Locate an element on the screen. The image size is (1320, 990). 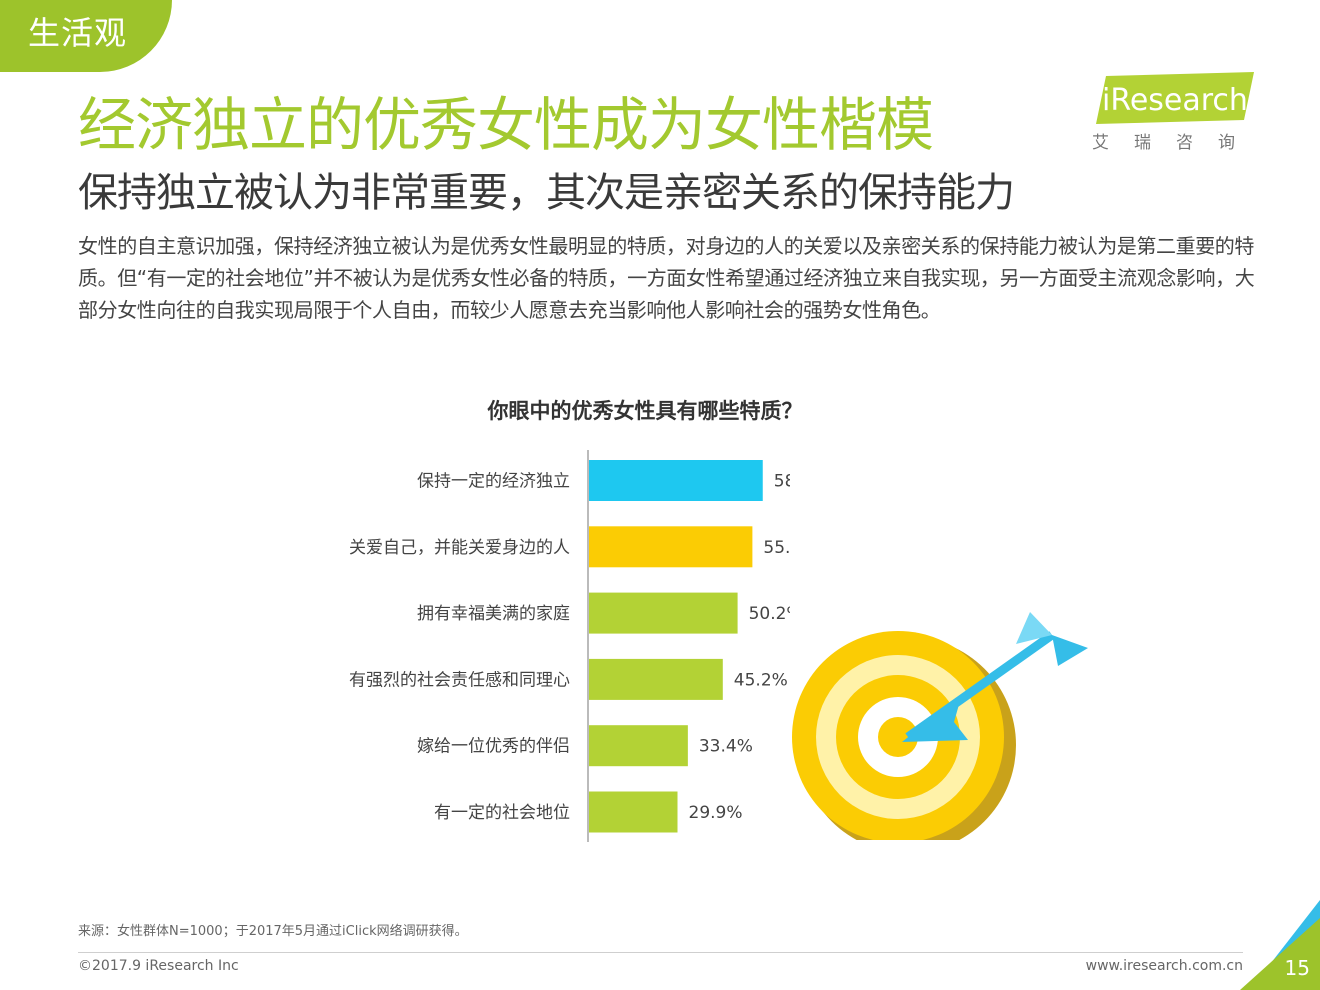
category-label: 有强烈的社会责任感和同理心 is located at coordinates (459, 680).